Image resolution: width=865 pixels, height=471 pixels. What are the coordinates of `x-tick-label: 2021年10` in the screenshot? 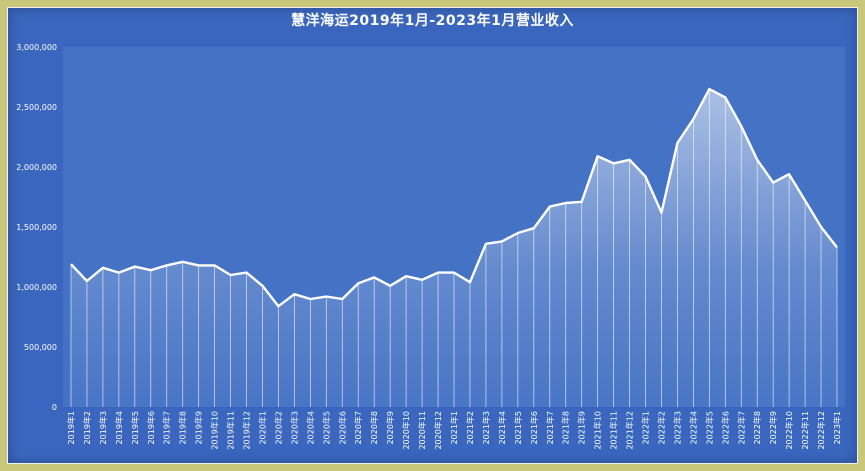 It's located at (598, 430).